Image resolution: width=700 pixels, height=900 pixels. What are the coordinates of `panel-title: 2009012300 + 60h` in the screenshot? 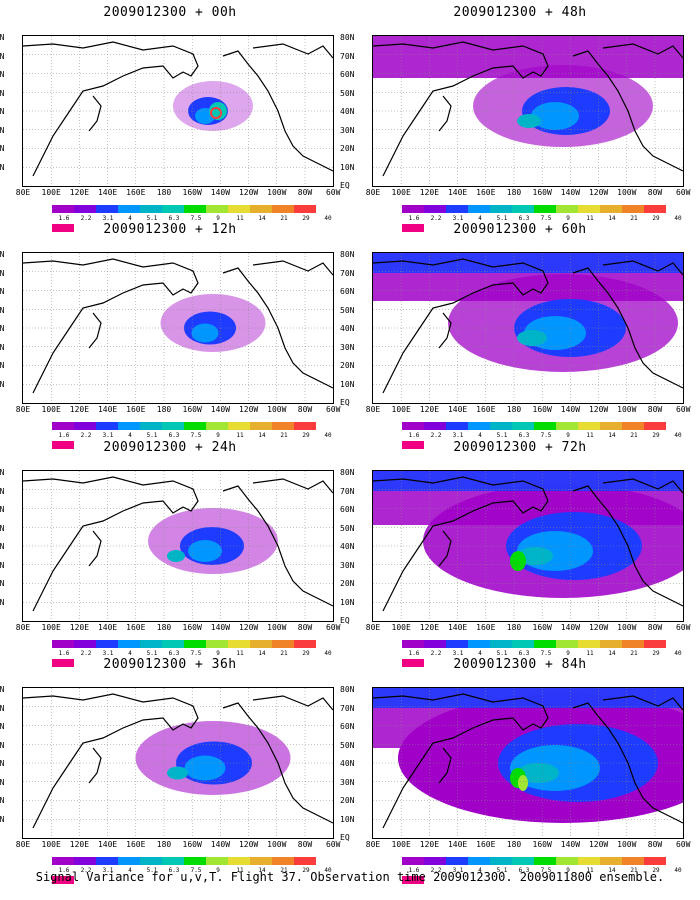 It's located at (520, 229).